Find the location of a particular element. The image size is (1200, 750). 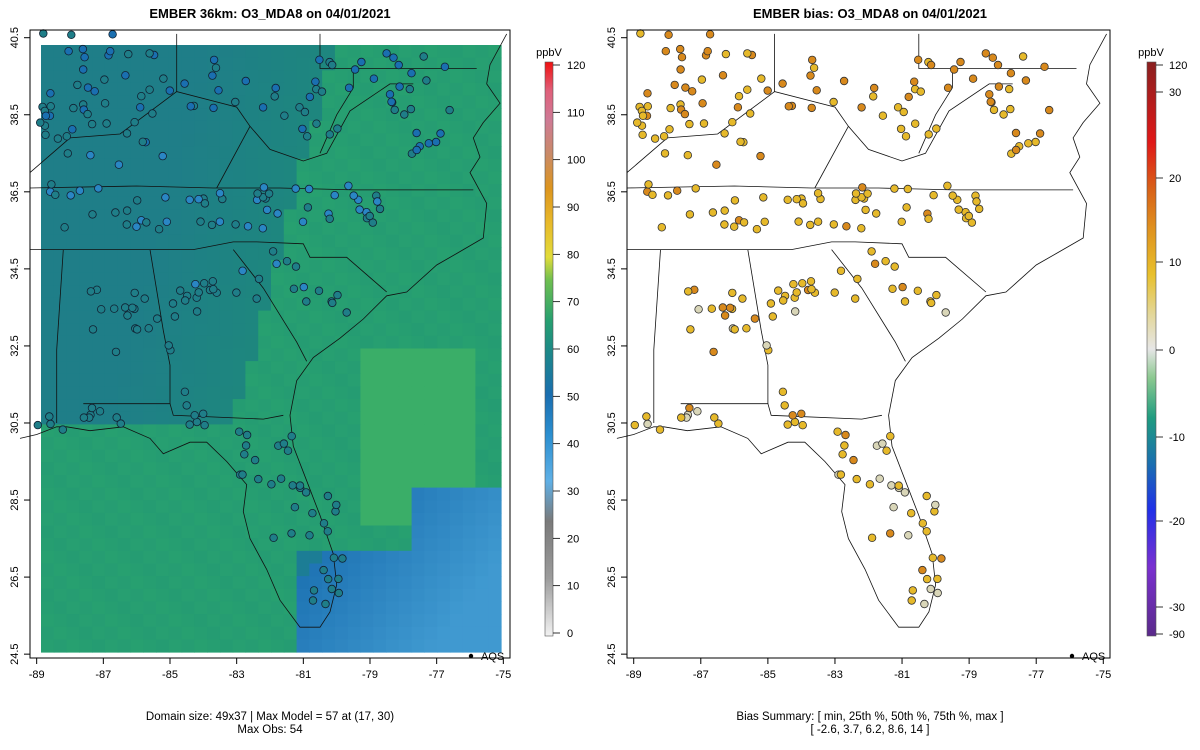

x-tick-label: -85 is located at coordinates (170, 675).